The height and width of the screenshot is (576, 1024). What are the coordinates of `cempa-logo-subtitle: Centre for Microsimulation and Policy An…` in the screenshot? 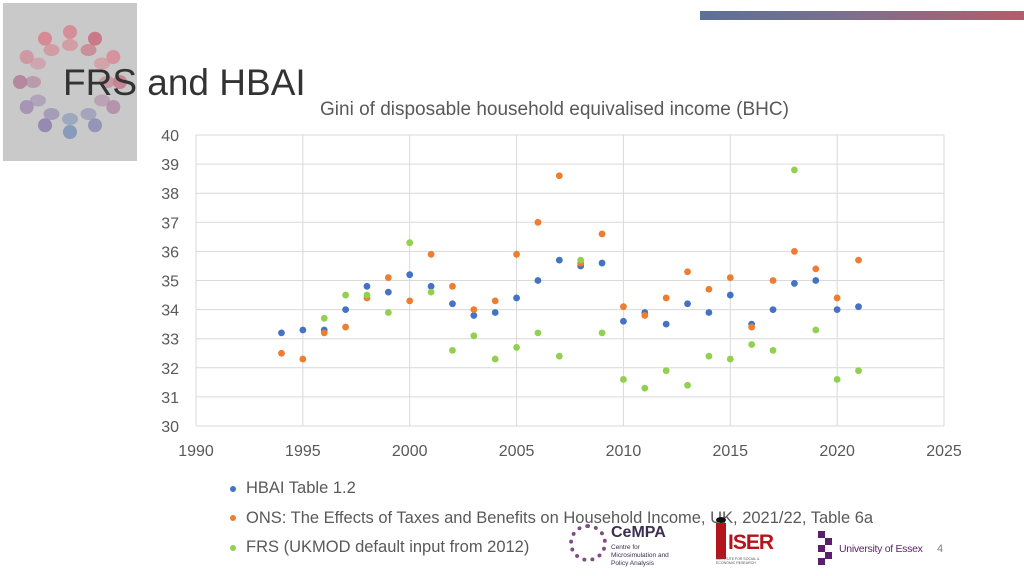 It's located at (640, 555).